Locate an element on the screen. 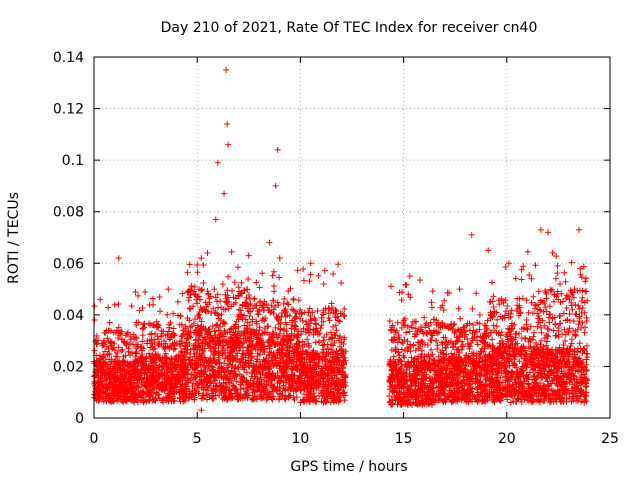 This screenshot has width=640, height=480. x-tick-label: 20 is located at coordinates (507, 439).